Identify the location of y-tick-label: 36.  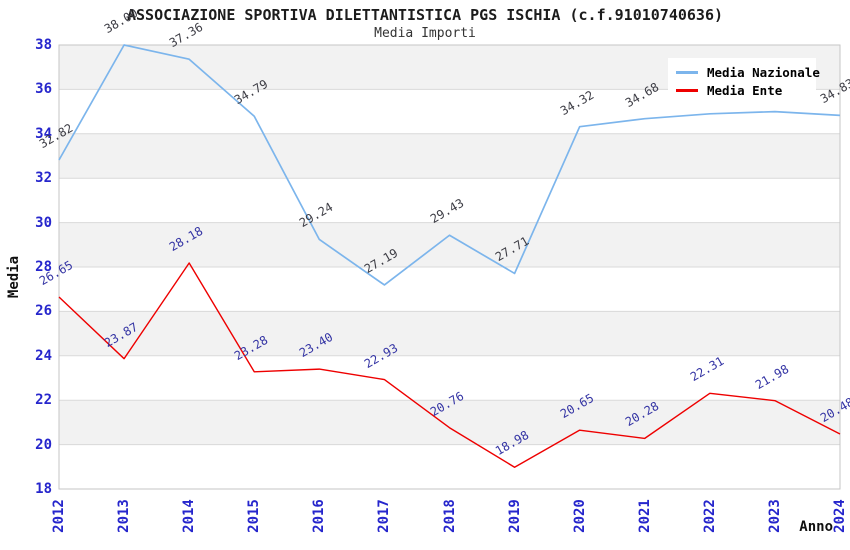
(43, 89).